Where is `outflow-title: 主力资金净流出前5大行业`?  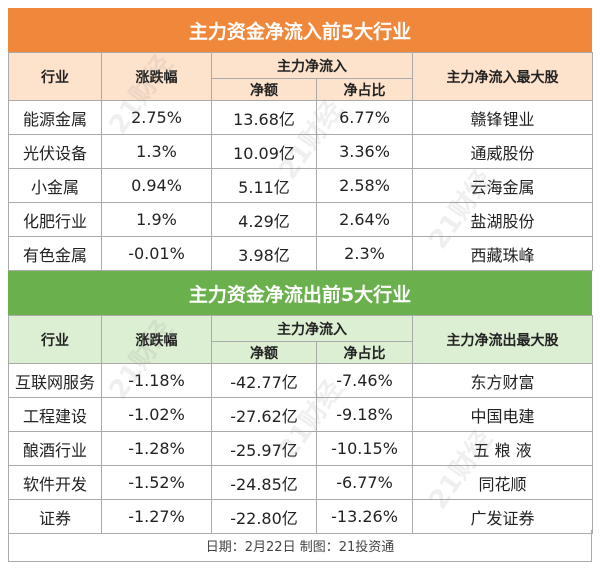 outflow-title: 主力资金净流出前5大行业 is located at coordinates (300, 293).